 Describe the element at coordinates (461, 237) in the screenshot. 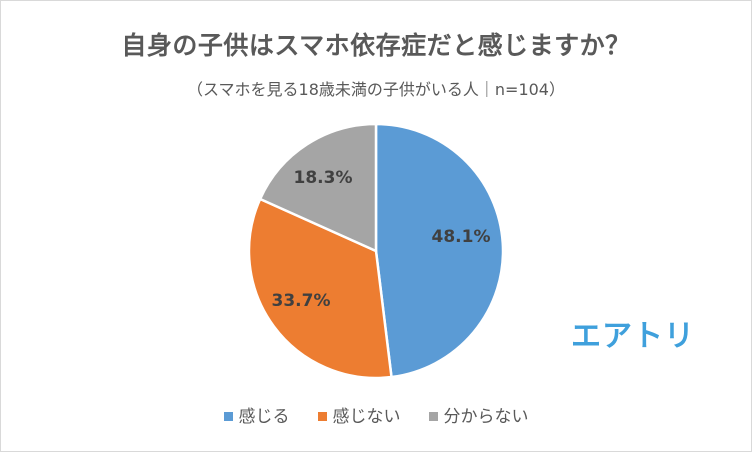

I see `slice-label-kanjiru: 48.1%` at that location.